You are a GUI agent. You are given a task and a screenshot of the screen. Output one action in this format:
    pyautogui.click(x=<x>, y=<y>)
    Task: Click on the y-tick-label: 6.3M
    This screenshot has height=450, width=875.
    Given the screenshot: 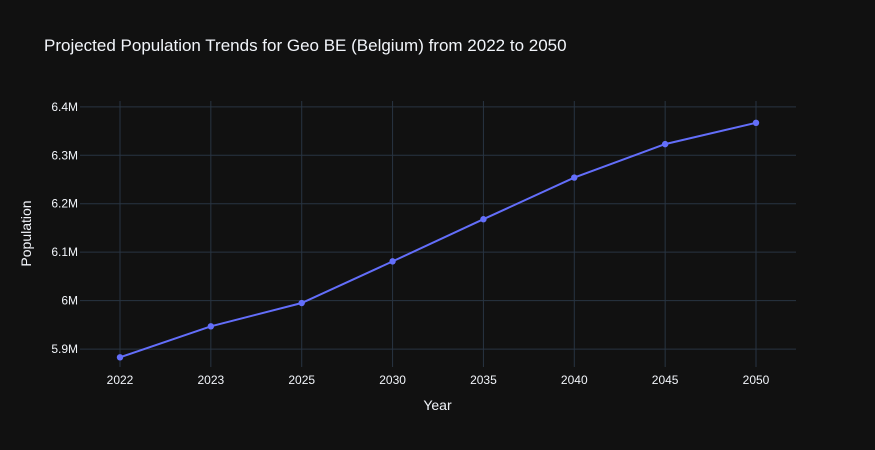 What is the action you would take?
    pyautogui.click(x=64, y=155)
    